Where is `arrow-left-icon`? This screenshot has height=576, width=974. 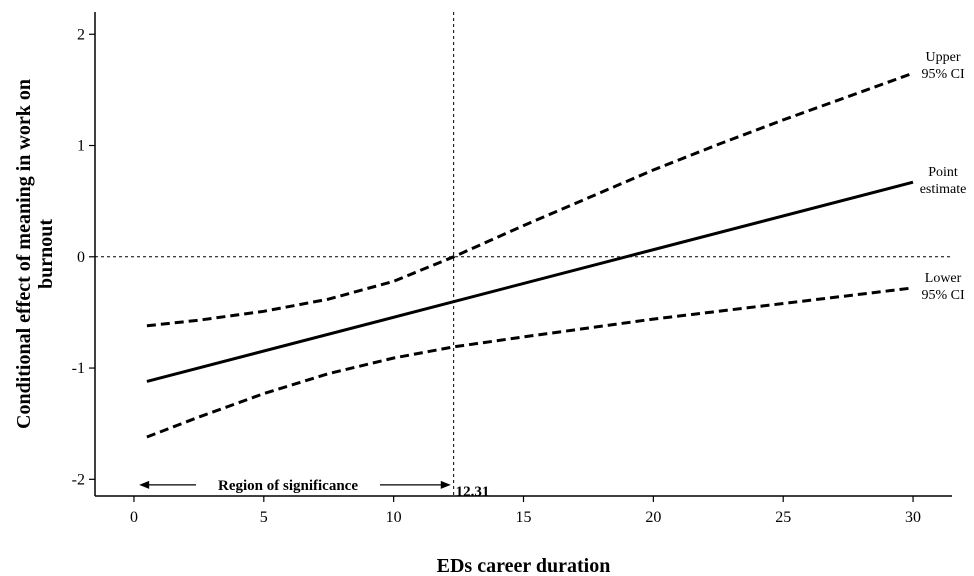
arrow-left-icon is located at coordinates (144, 484).